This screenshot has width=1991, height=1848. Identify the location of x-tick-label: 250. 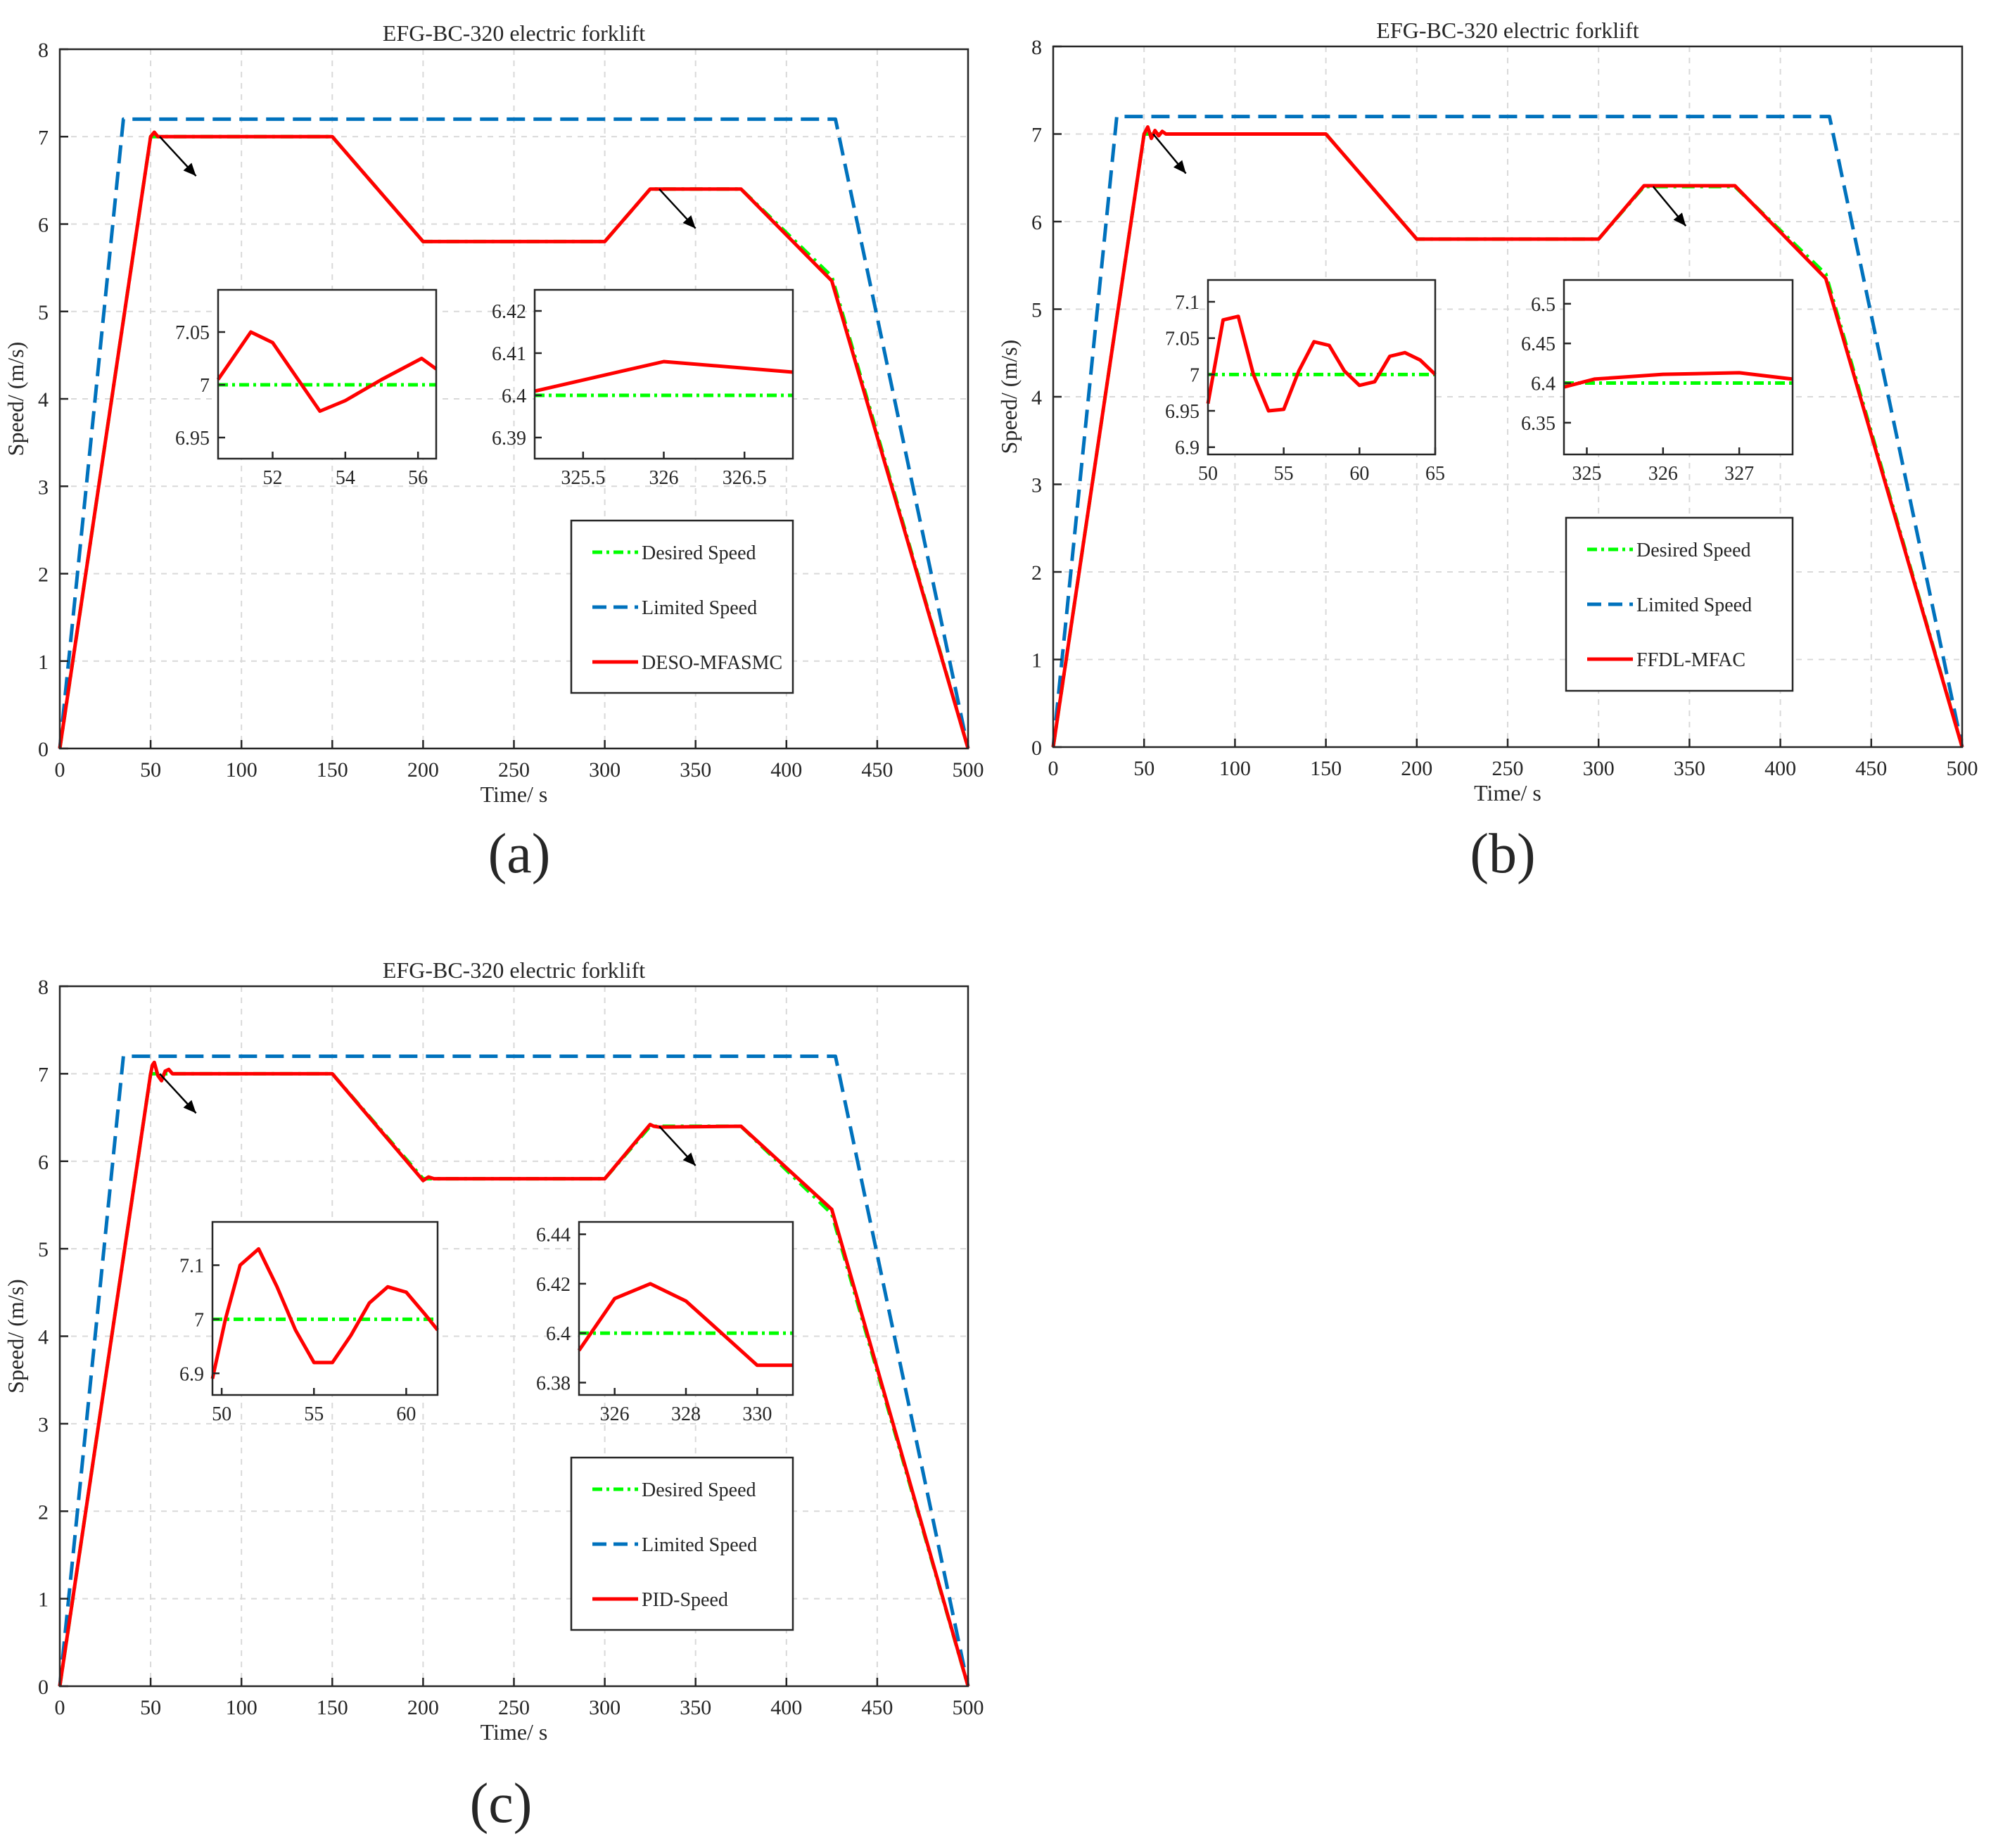
(514, 770).